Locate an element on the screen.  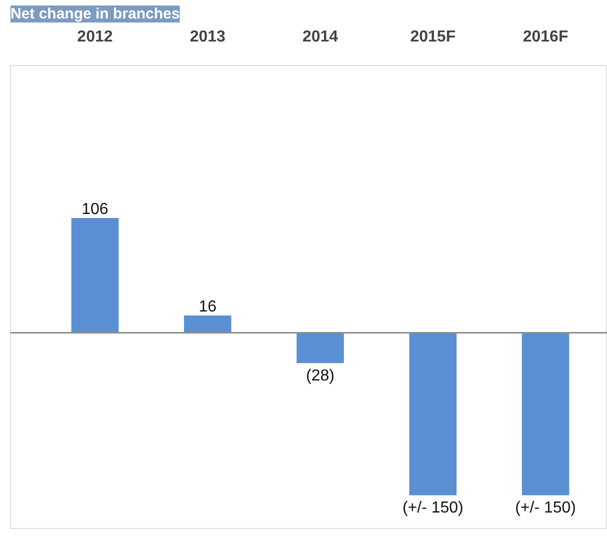
data-label: 106 is located at coordinates (95, 209).